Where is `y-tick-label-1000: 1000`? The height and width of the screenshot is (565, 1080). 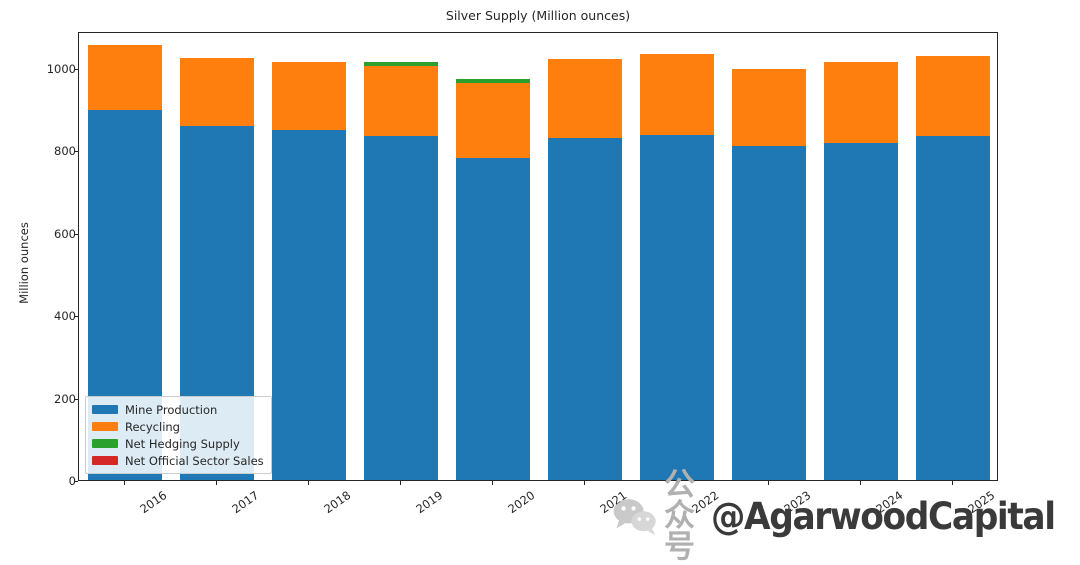
y-tick-label-1000: 1000 is located at coordinates (61, 69).